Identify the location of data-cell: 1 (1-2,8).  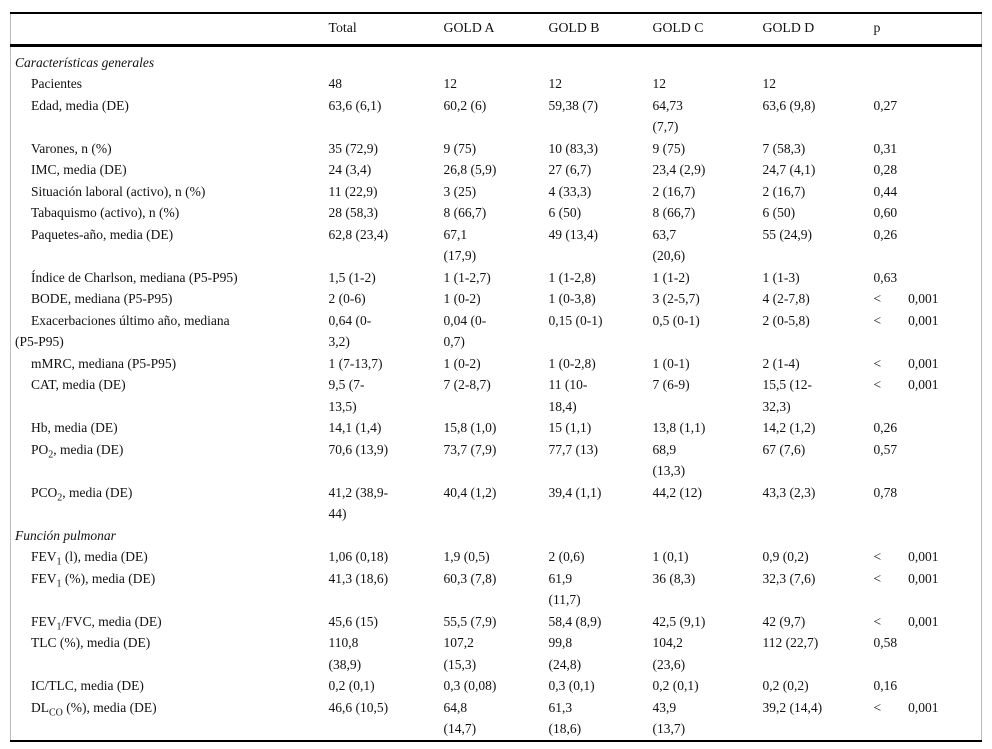
(572, 277).